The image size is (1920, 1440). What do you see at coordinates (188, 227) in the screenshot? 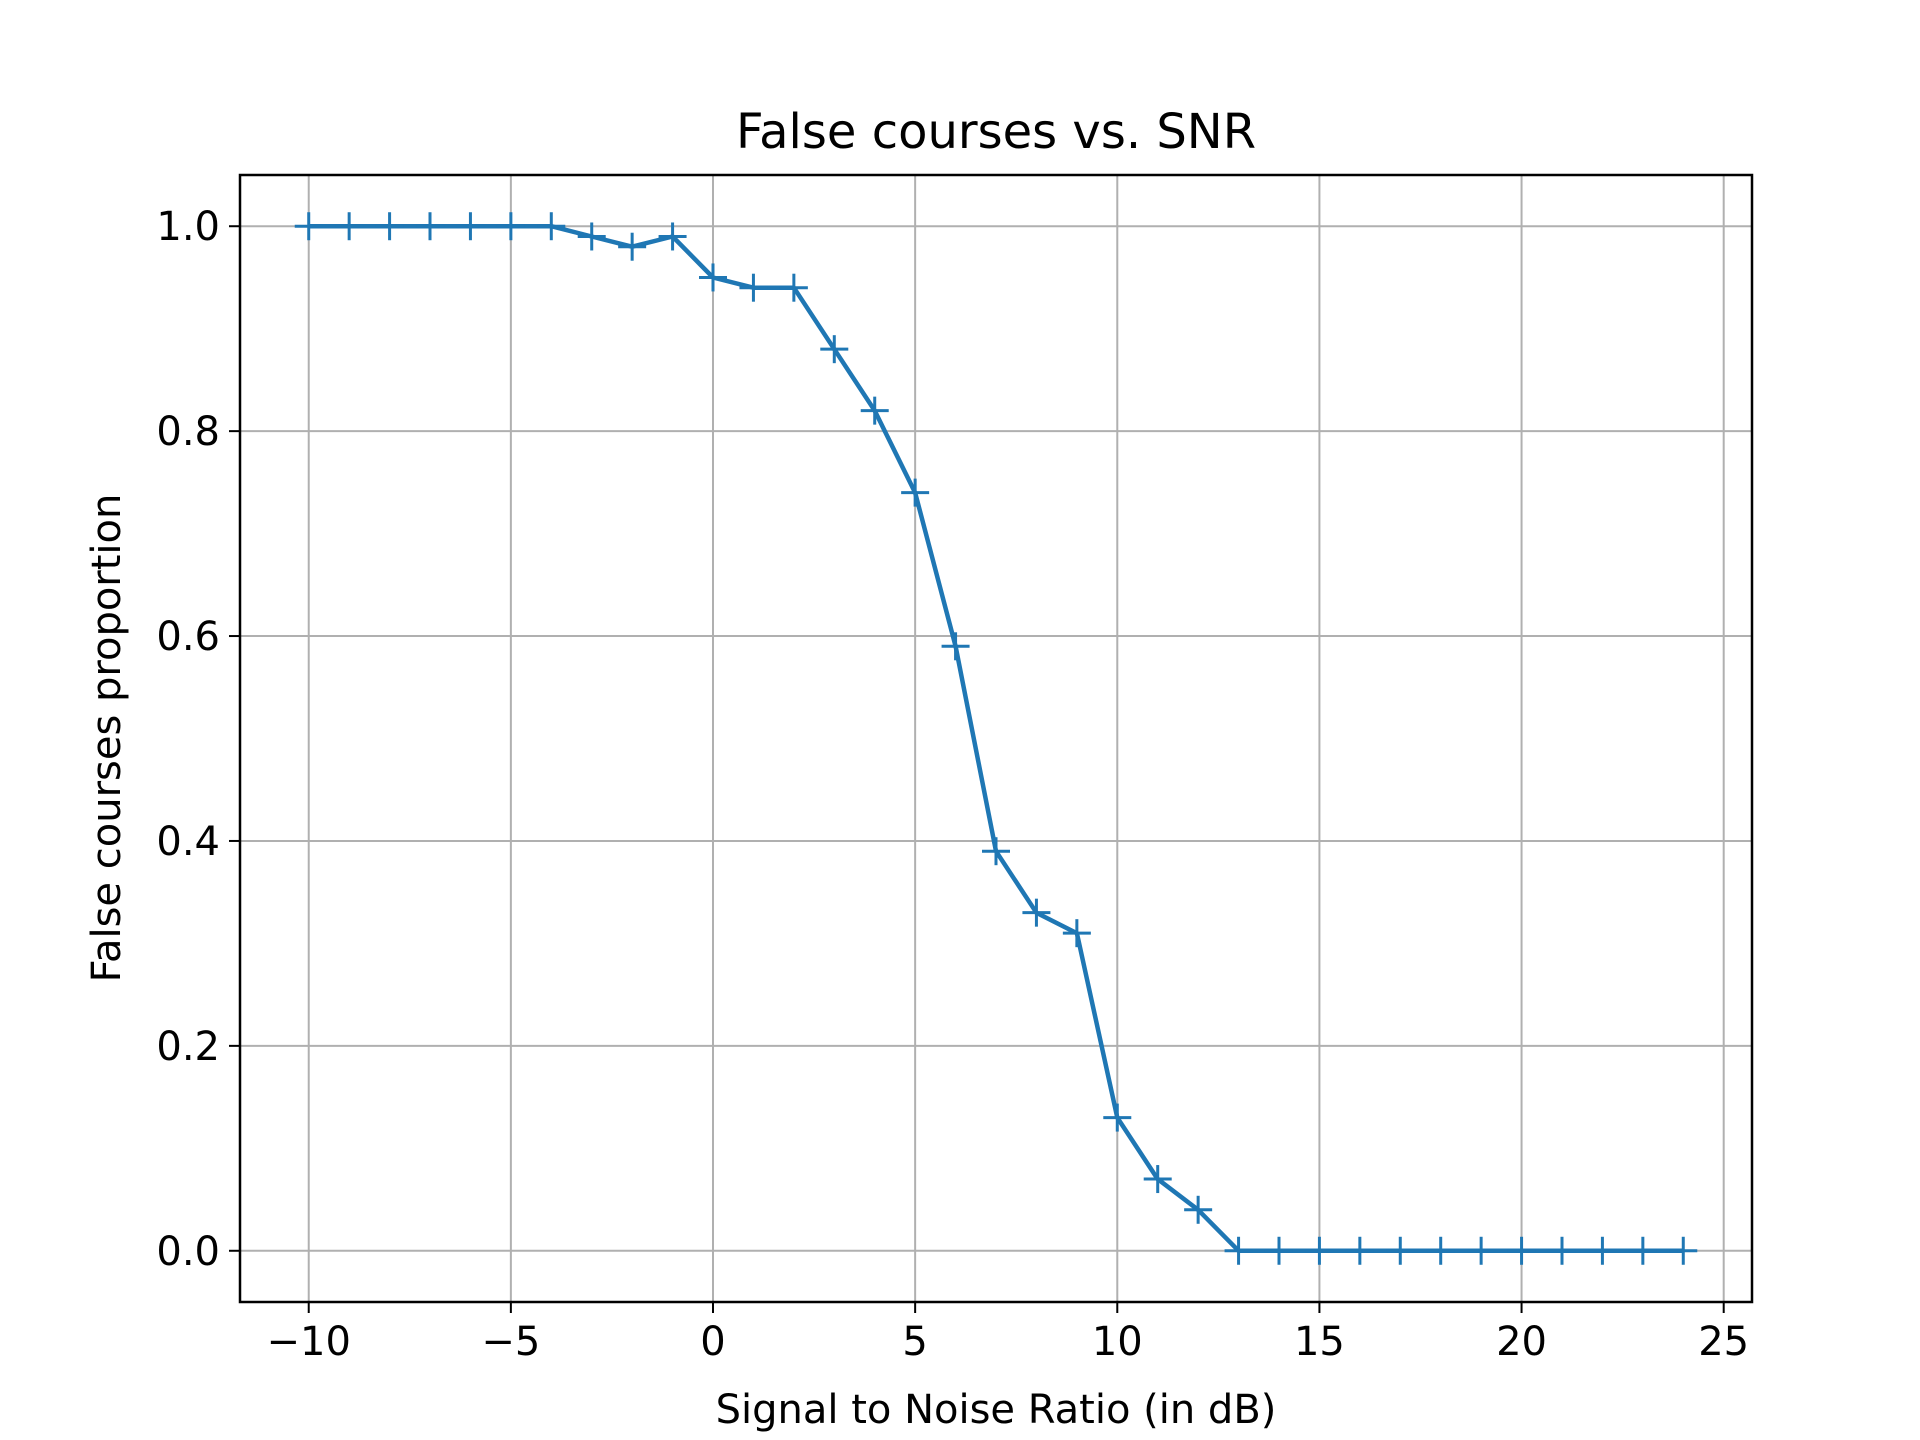
I see `y-tick-label: 1.0` at bounding box center [188, 227].